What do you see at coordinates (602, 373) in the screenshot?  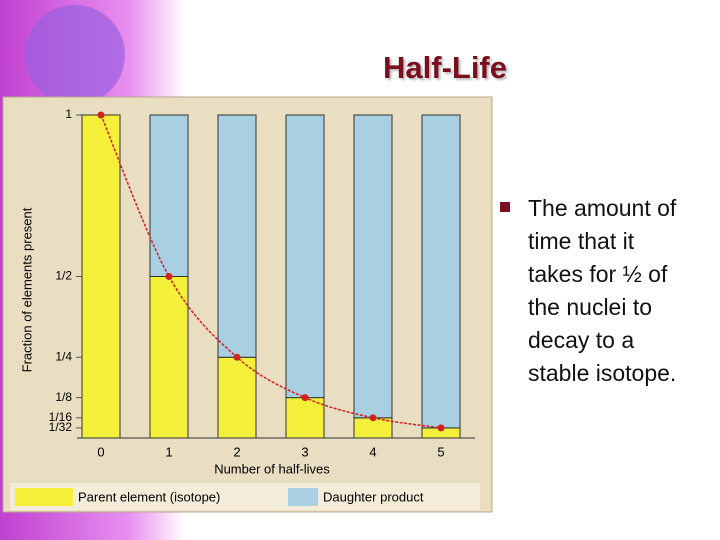 I see `bullet-line: stable isotope.` at bounding box center [602, 373].